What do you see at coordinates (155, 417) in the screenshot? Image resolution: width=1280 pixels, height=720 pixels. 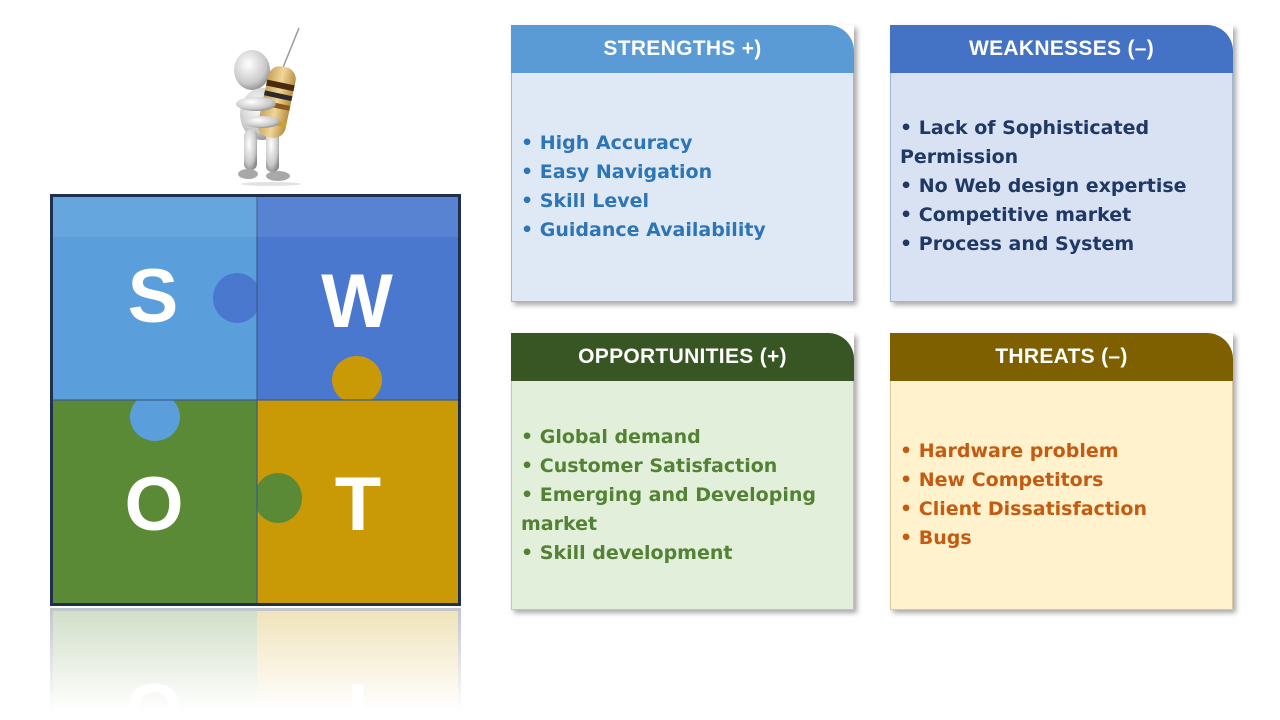 I see `s-knob` at bounding box center [155, 417].